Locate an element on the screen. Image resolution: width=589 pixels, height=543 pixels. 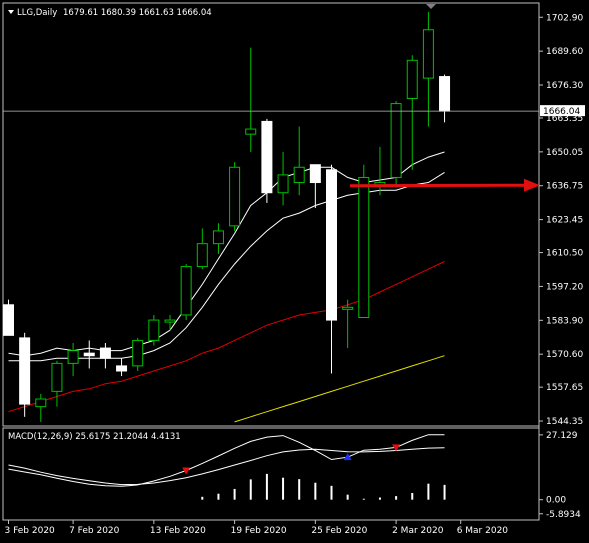
macd-signal-line is located at coordinates (226, 466).